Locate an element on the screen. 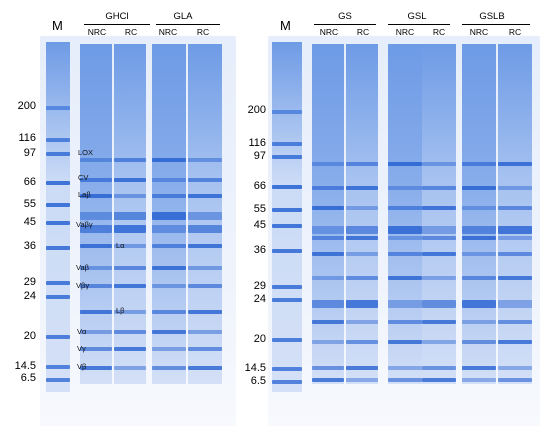 The height and width of the screenshot is (446, 550). left-mw-label: 20 is located at coordinates (29, 336).